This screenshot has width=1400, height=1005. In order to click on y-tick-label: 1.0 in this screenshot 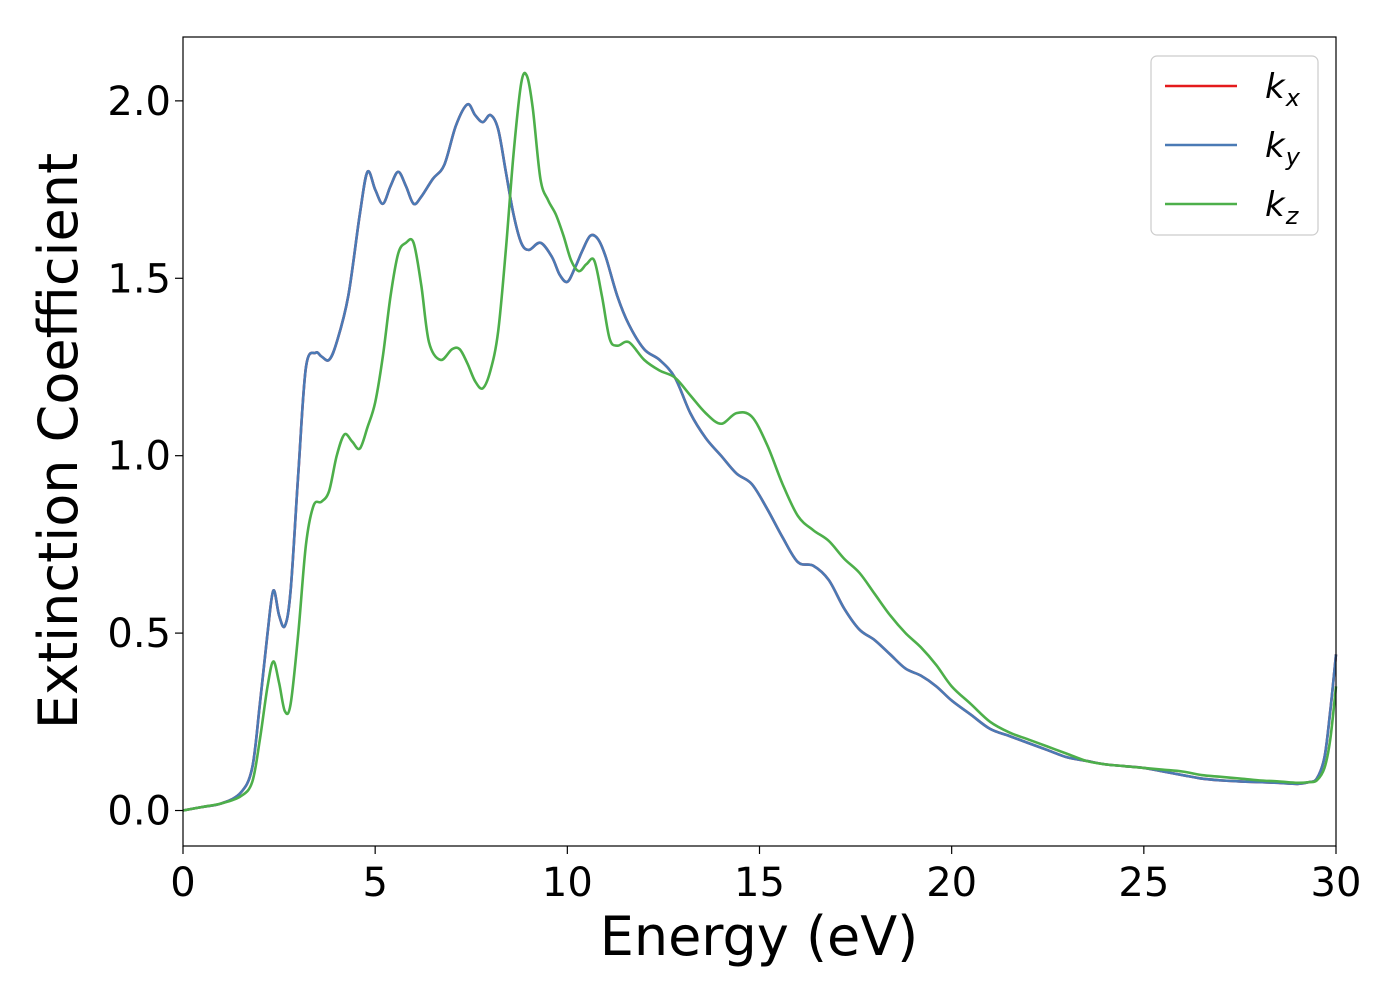, I will do `click(139, 457)`.